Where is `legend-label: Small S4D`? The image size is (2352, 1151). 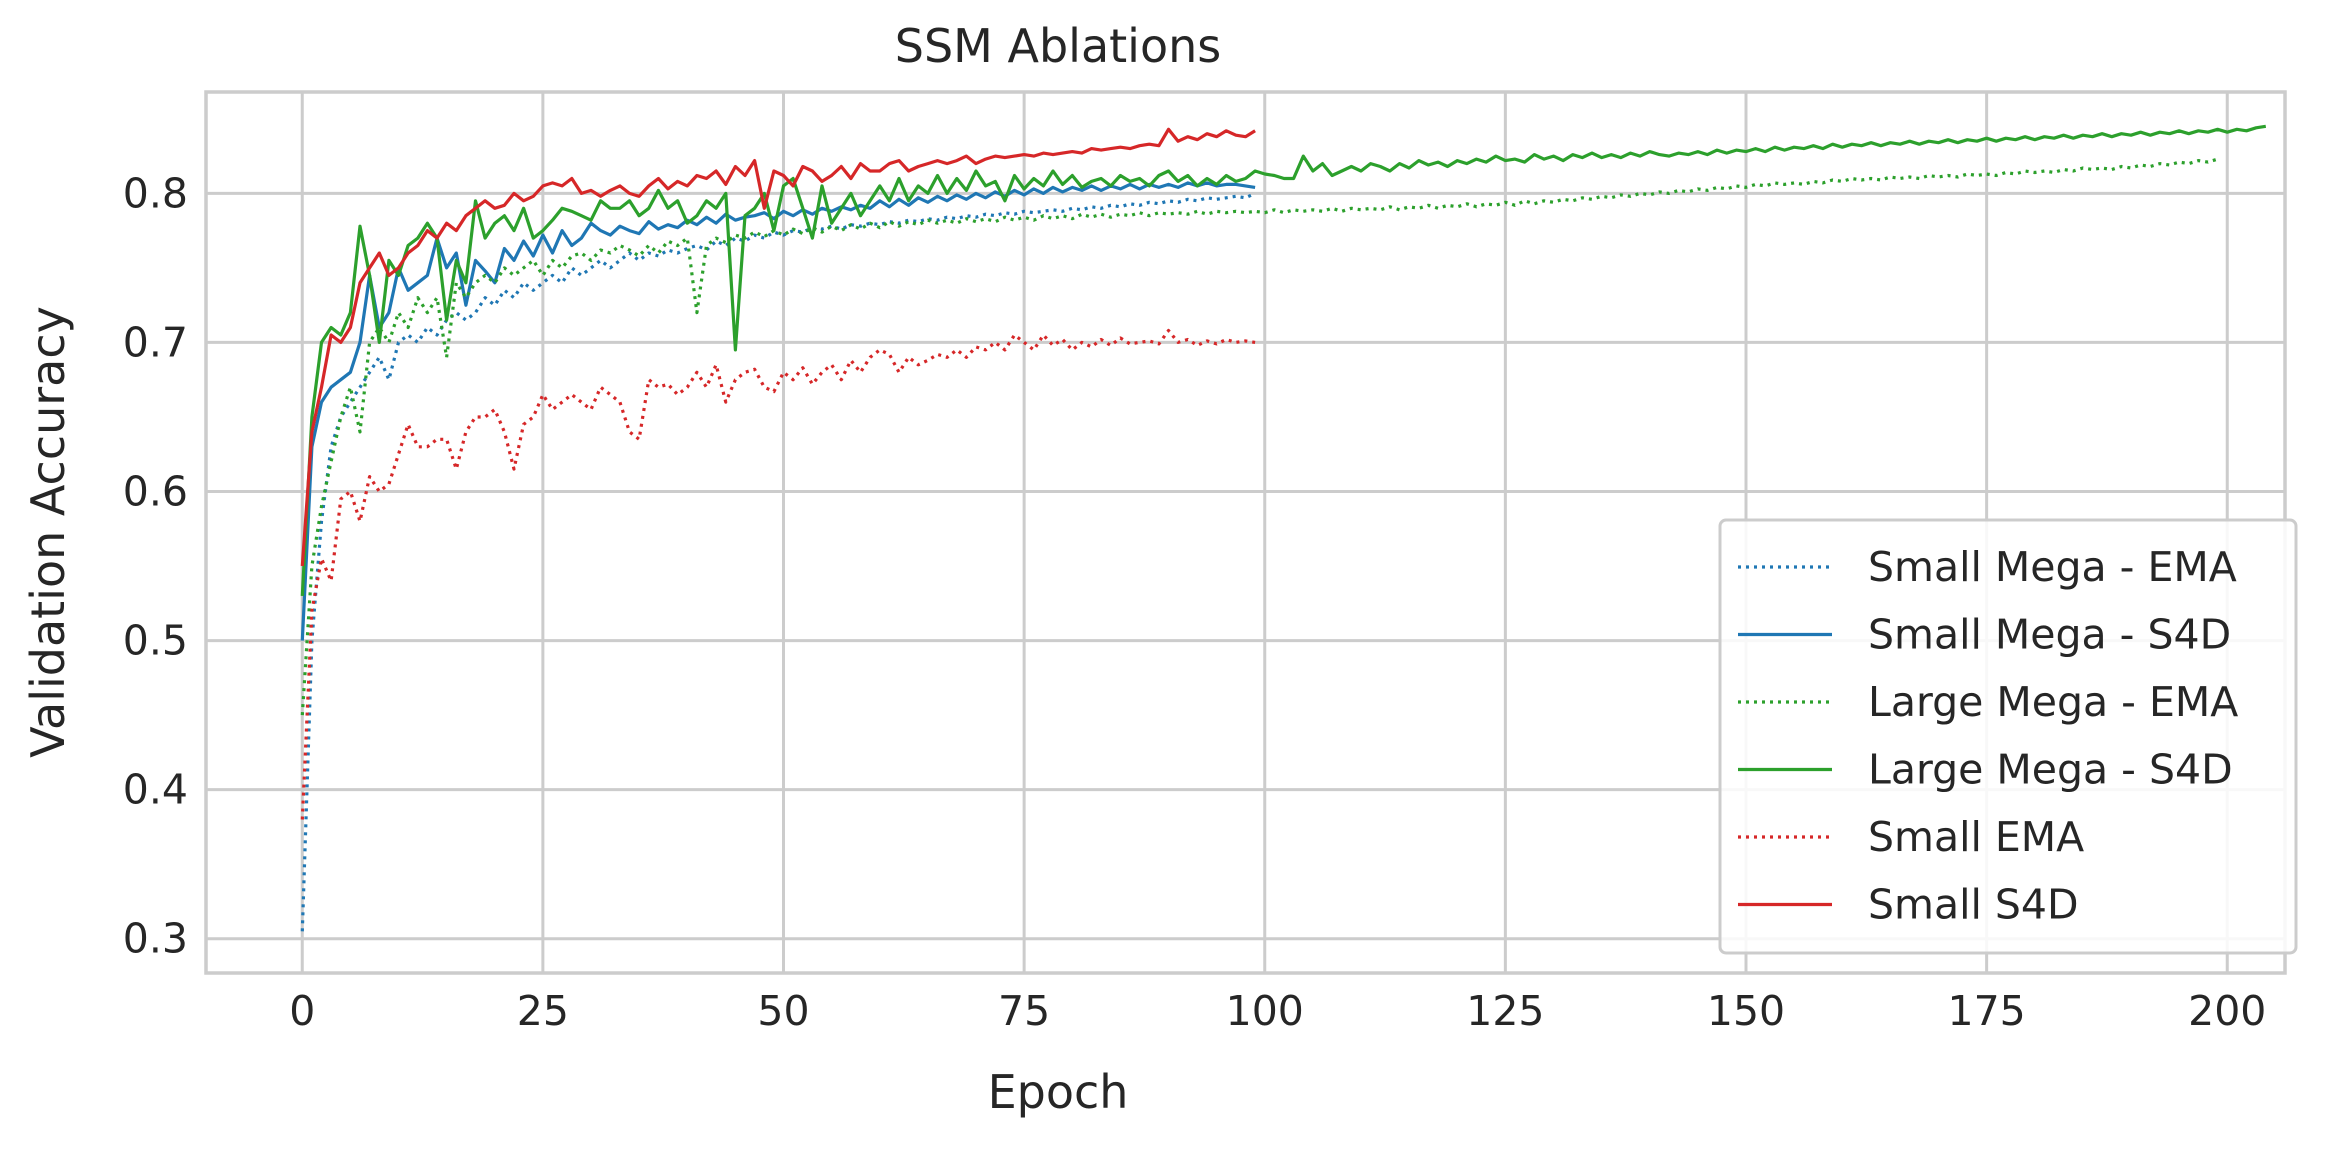
legend-label: Small S4D is located at coordinates (1973, 905).